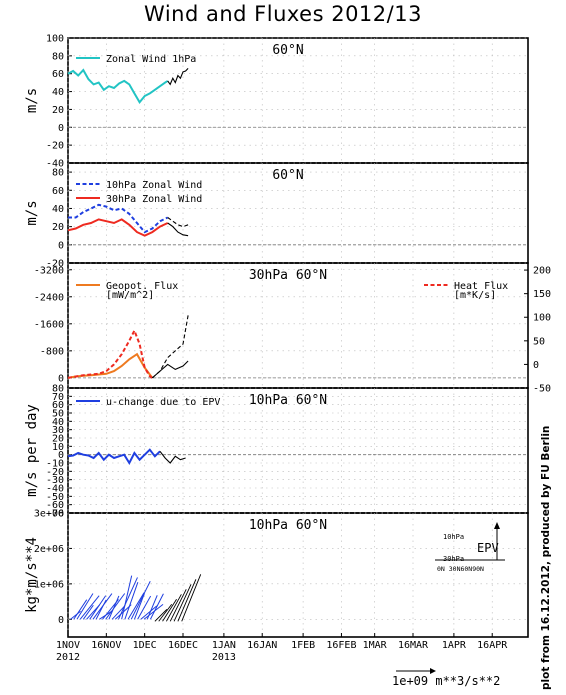 This screenshot has height=695, width=566. What do you see at coordinates (481, 286) in the screenshot?
I see `legend-heat-flux-label: Heat Flux` at bounding box center [481, 286].